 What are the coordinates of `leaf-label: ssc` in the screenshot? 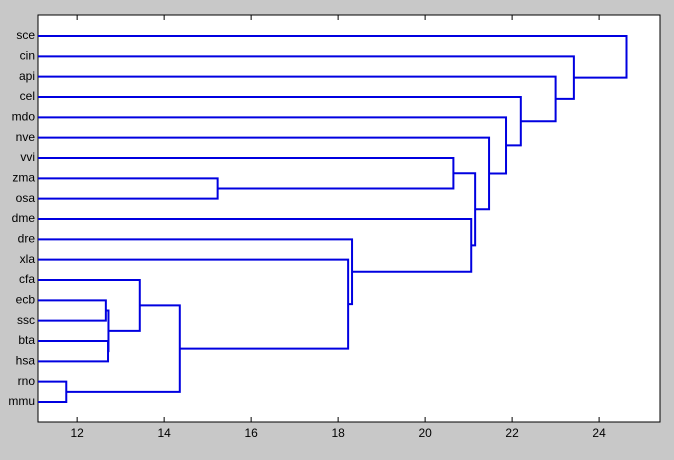 It's located at (26, 320).